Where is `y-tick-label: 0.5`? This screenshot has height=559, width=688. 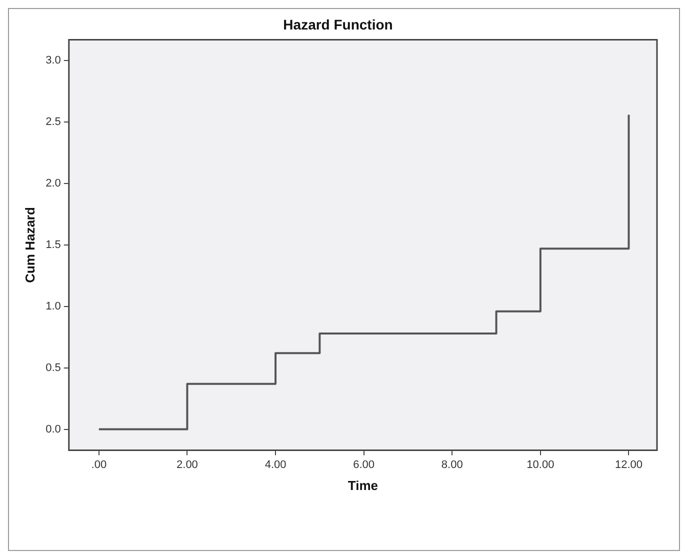 y-tick-label: 0.5 is located at coordinates (53, 368).